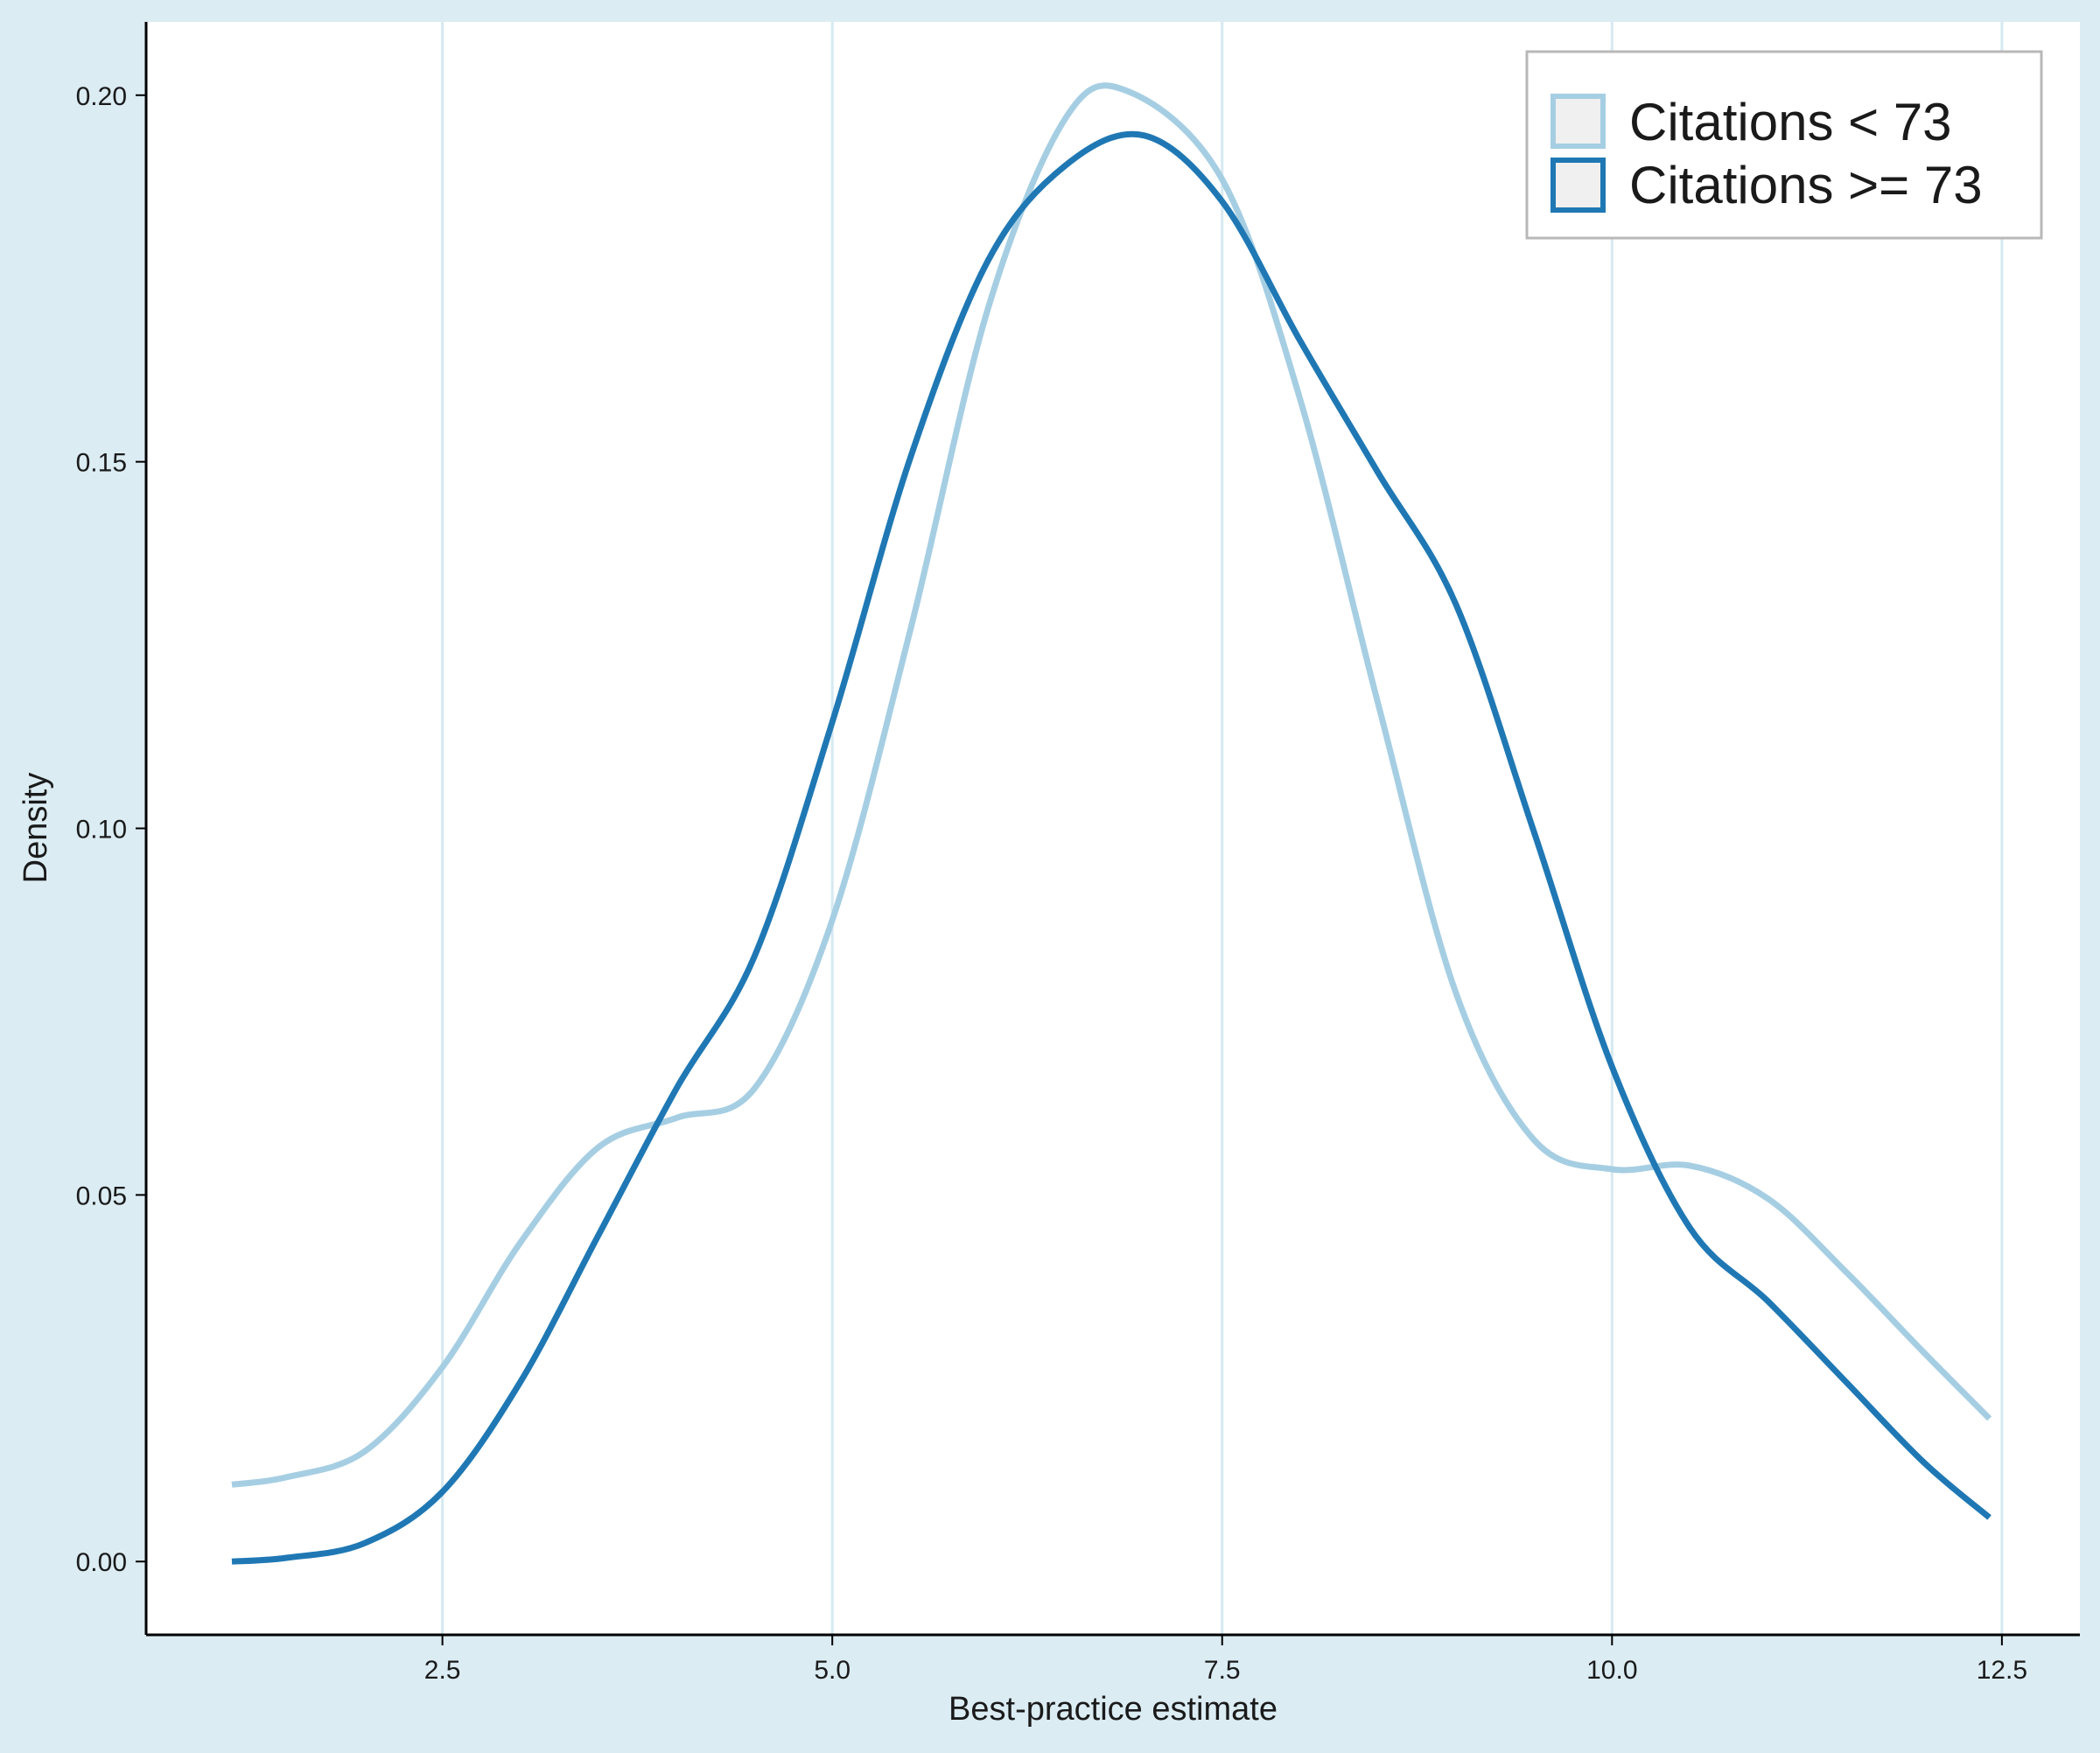  Describe the element at coordinates (1222, 1670) in the screenshot. I see `x-tick-label: 7.5` at that location.